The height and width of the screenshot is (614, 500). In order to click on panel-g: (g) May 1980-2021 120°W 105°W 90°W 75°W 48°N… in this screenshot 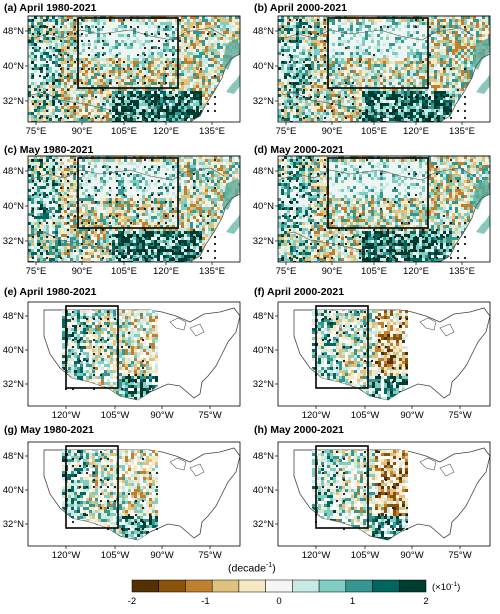, I will do `click(125, 492)`.